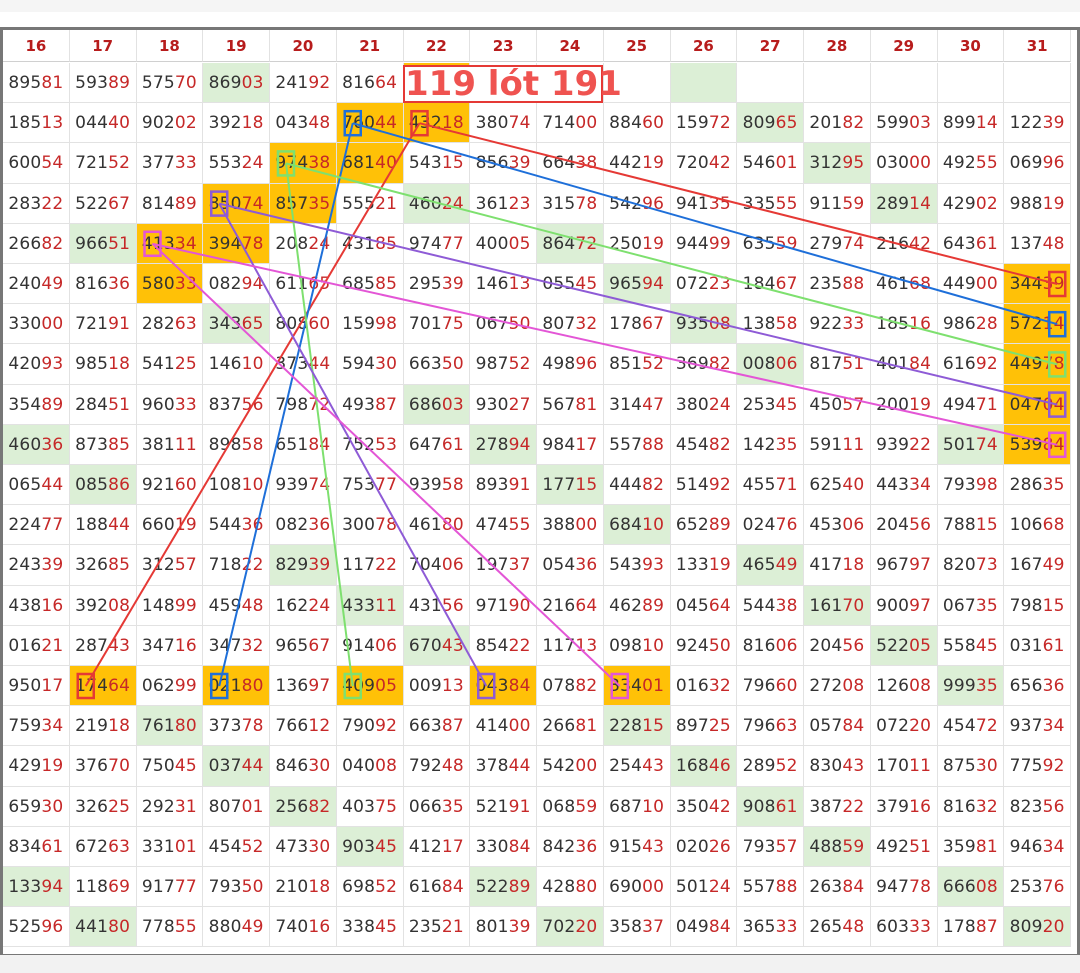 The height and width of the screenshot is (973, 1080). What do you see at coordinates (103, 444) in the screenshot?
I see `table-cell: 87385` at bounding box center [103, 444].